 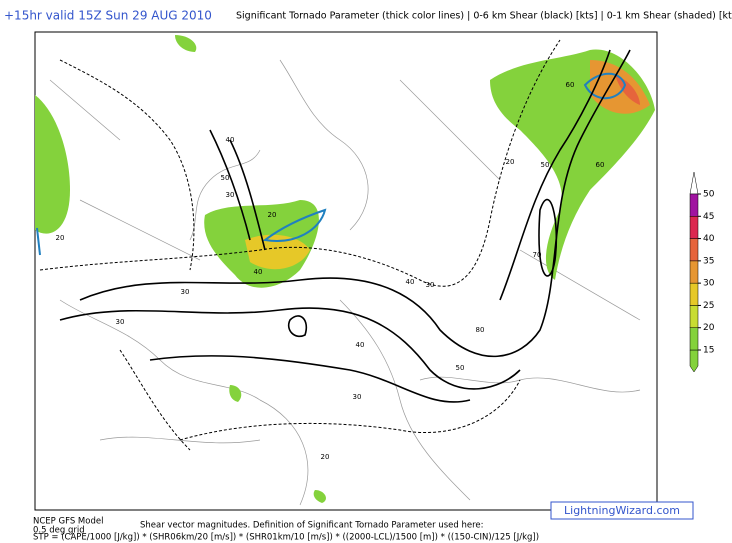 What do you see at coordinates (709, 195) in the screenshot?
I see `colorbar-label: 50` at bounding box center [709, 195].